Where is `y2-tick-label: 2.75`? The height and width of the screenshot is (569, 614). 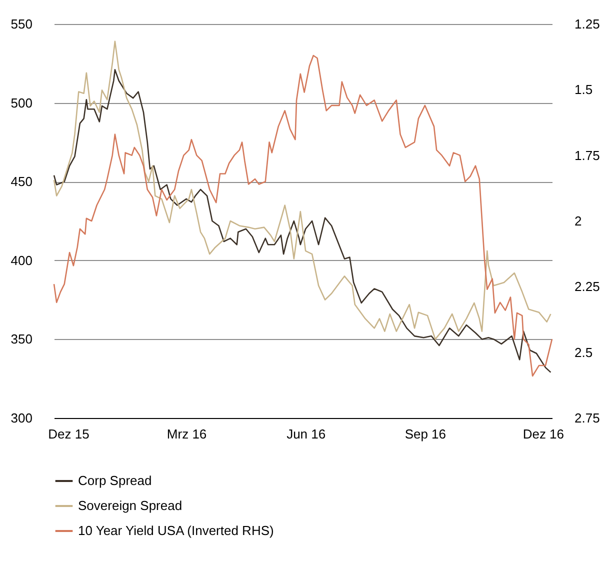 y2-tick-label: 2.75 is located at coordinates (587, 418).